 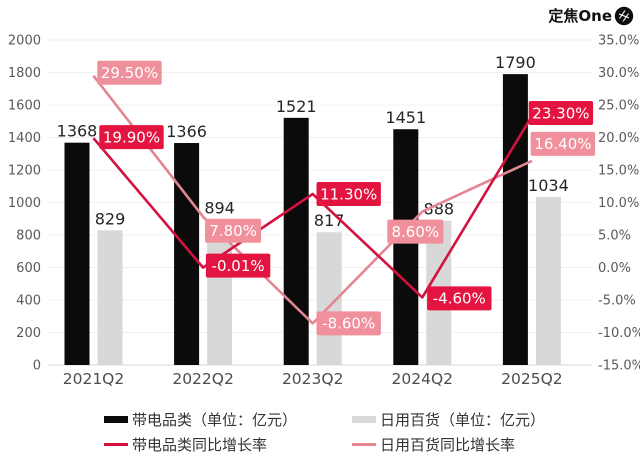 I want to click on left-axis-tick-label: 200, so click(x=28, y=333).